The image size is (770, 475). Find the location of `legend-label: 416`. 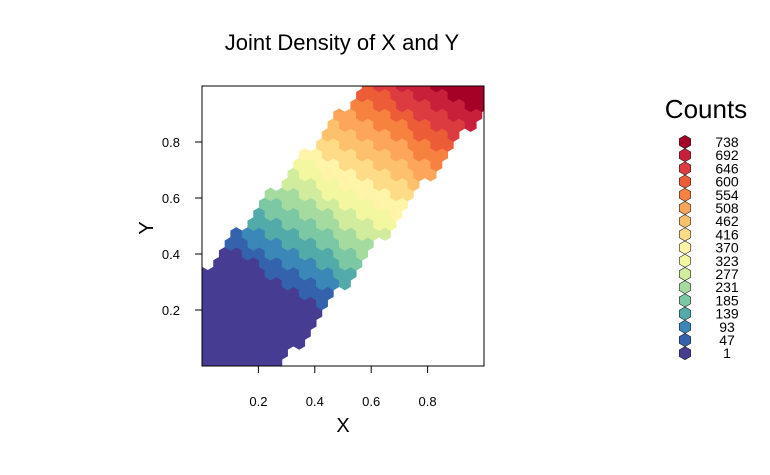

legend-label: 416 is located at coordinates (727, 234).